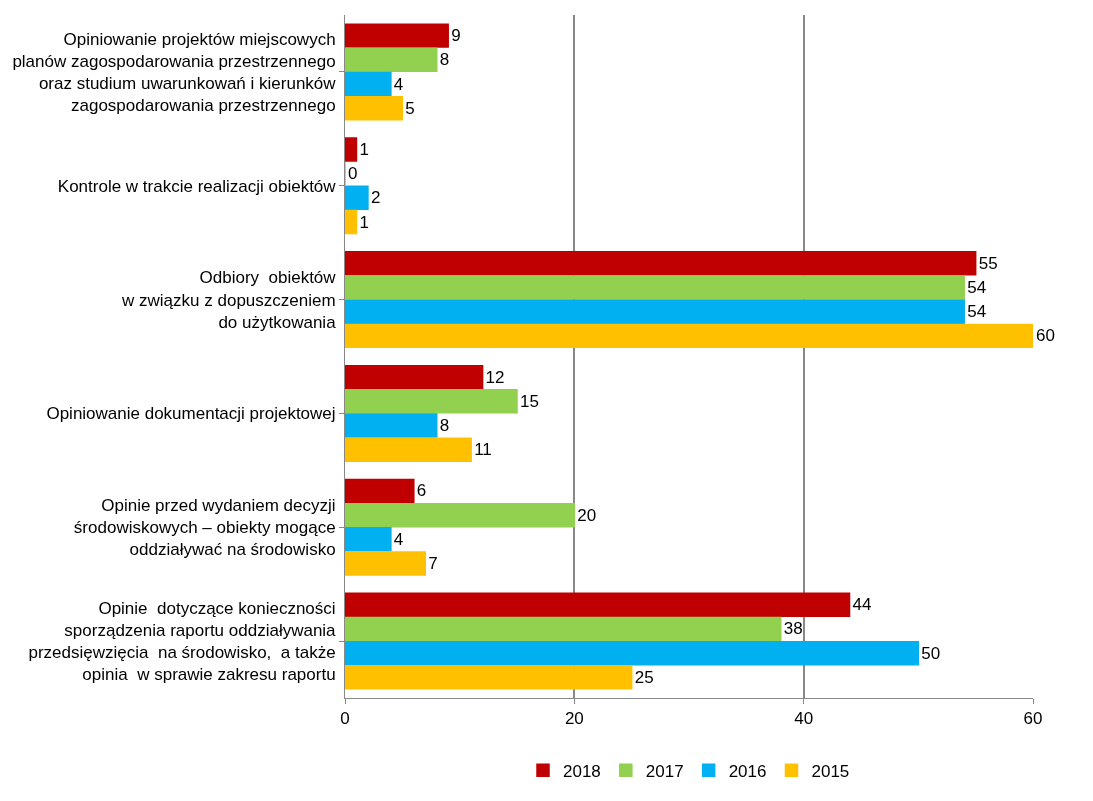  What do you see at coordinates (495, 377) in the screenshot?
I see `data-label: 12` at bounding box center [495, 377].